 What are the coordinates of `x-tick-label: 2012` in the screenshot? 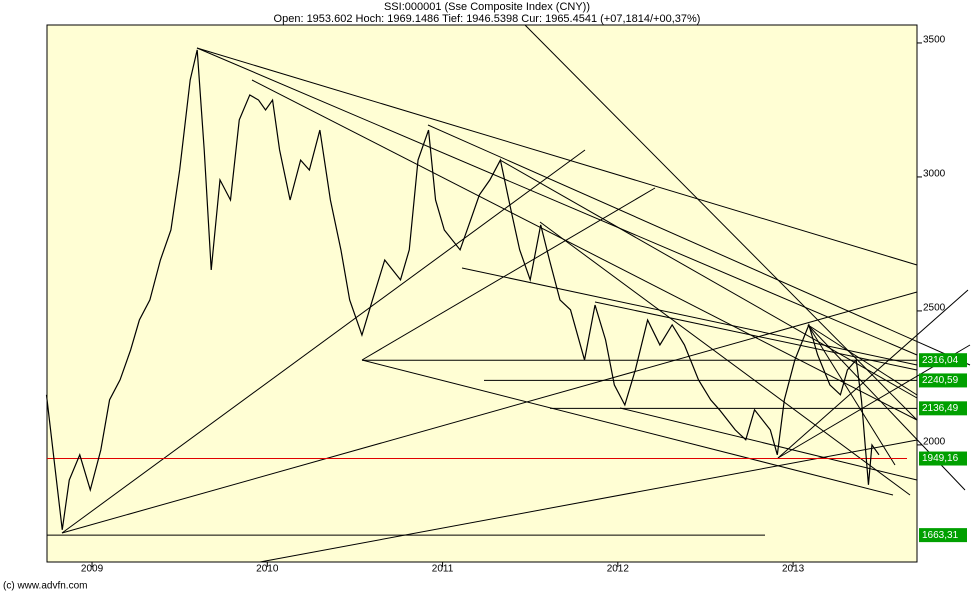 It's located at (618, 569).